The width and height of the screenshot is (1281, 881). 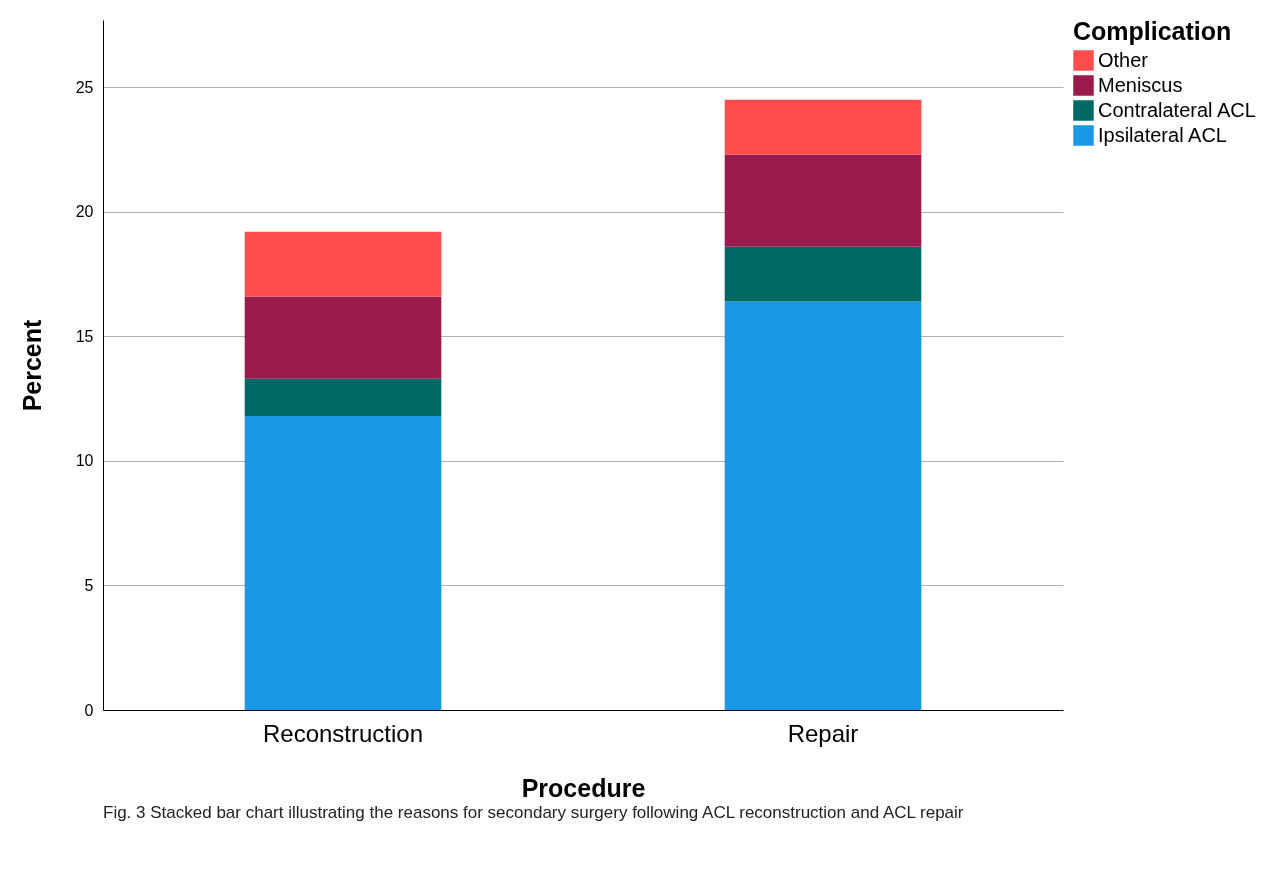 What do you see at coordinates (84, 336) in the screenshot?
I see `y-tick-label: 15` at bounding box center [84, 336].